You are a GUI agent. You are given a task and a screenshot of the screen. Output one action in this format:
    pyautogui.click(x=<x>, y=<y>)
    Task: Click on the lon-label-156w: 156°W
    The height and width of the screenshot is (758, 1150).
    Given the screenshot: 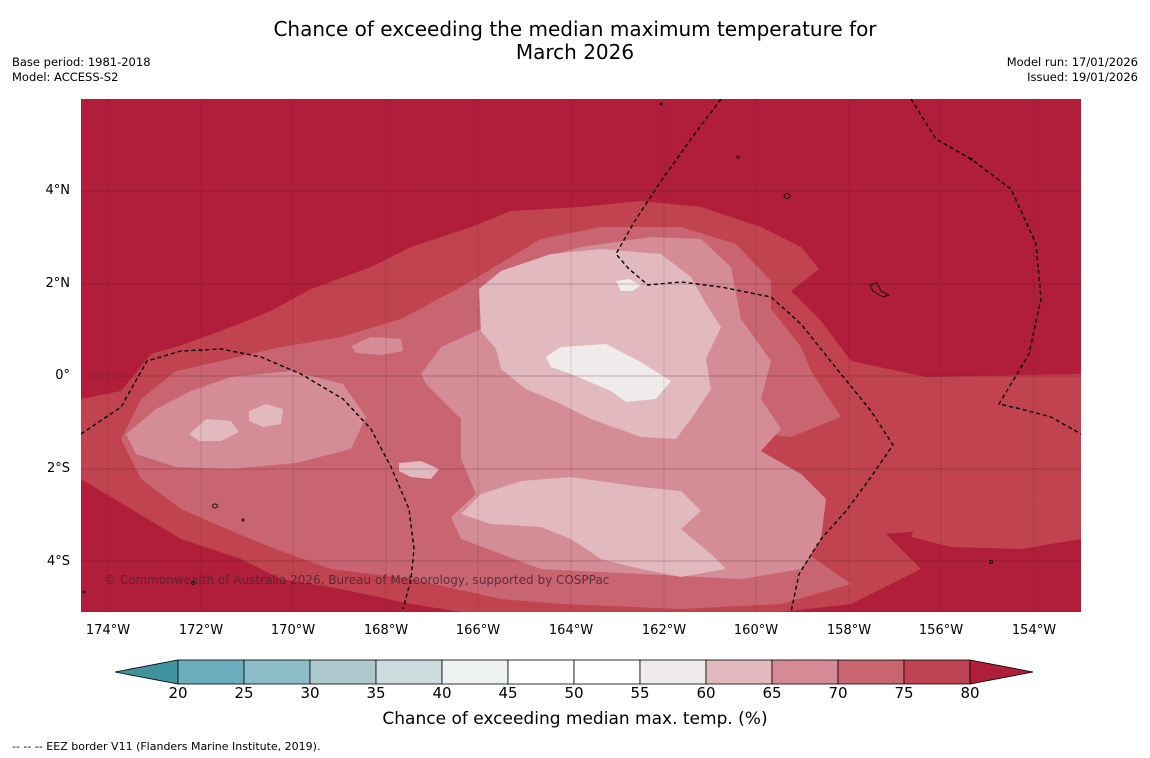 What is the action you would take?
    pyautogui.click(x=941, y=630)
    